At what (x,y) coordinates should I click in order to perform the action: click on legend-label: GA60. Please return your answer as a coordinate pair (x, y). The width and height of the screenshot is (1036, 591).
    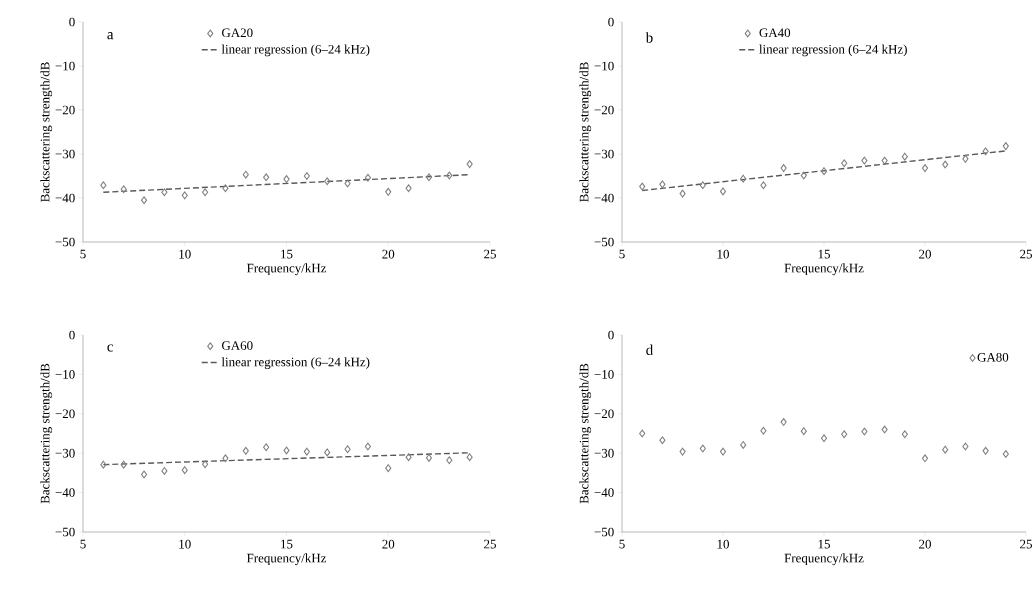
    Looking at the image, I should click on (237, 345).